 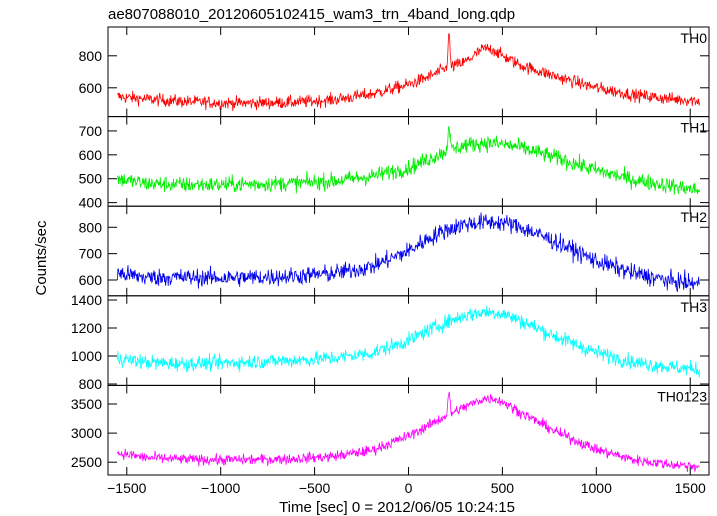 I want to click on series-name-th1: TH1, so click(x=694, y=128).